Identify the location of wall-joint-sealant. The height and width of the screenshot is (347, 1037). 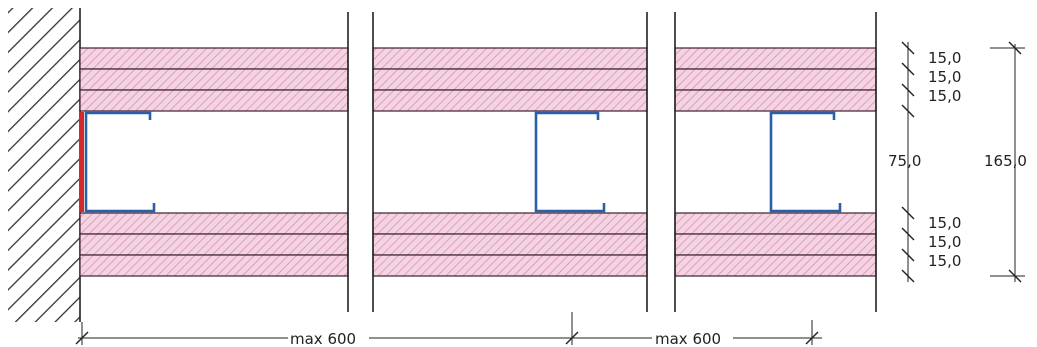
(81, 162).